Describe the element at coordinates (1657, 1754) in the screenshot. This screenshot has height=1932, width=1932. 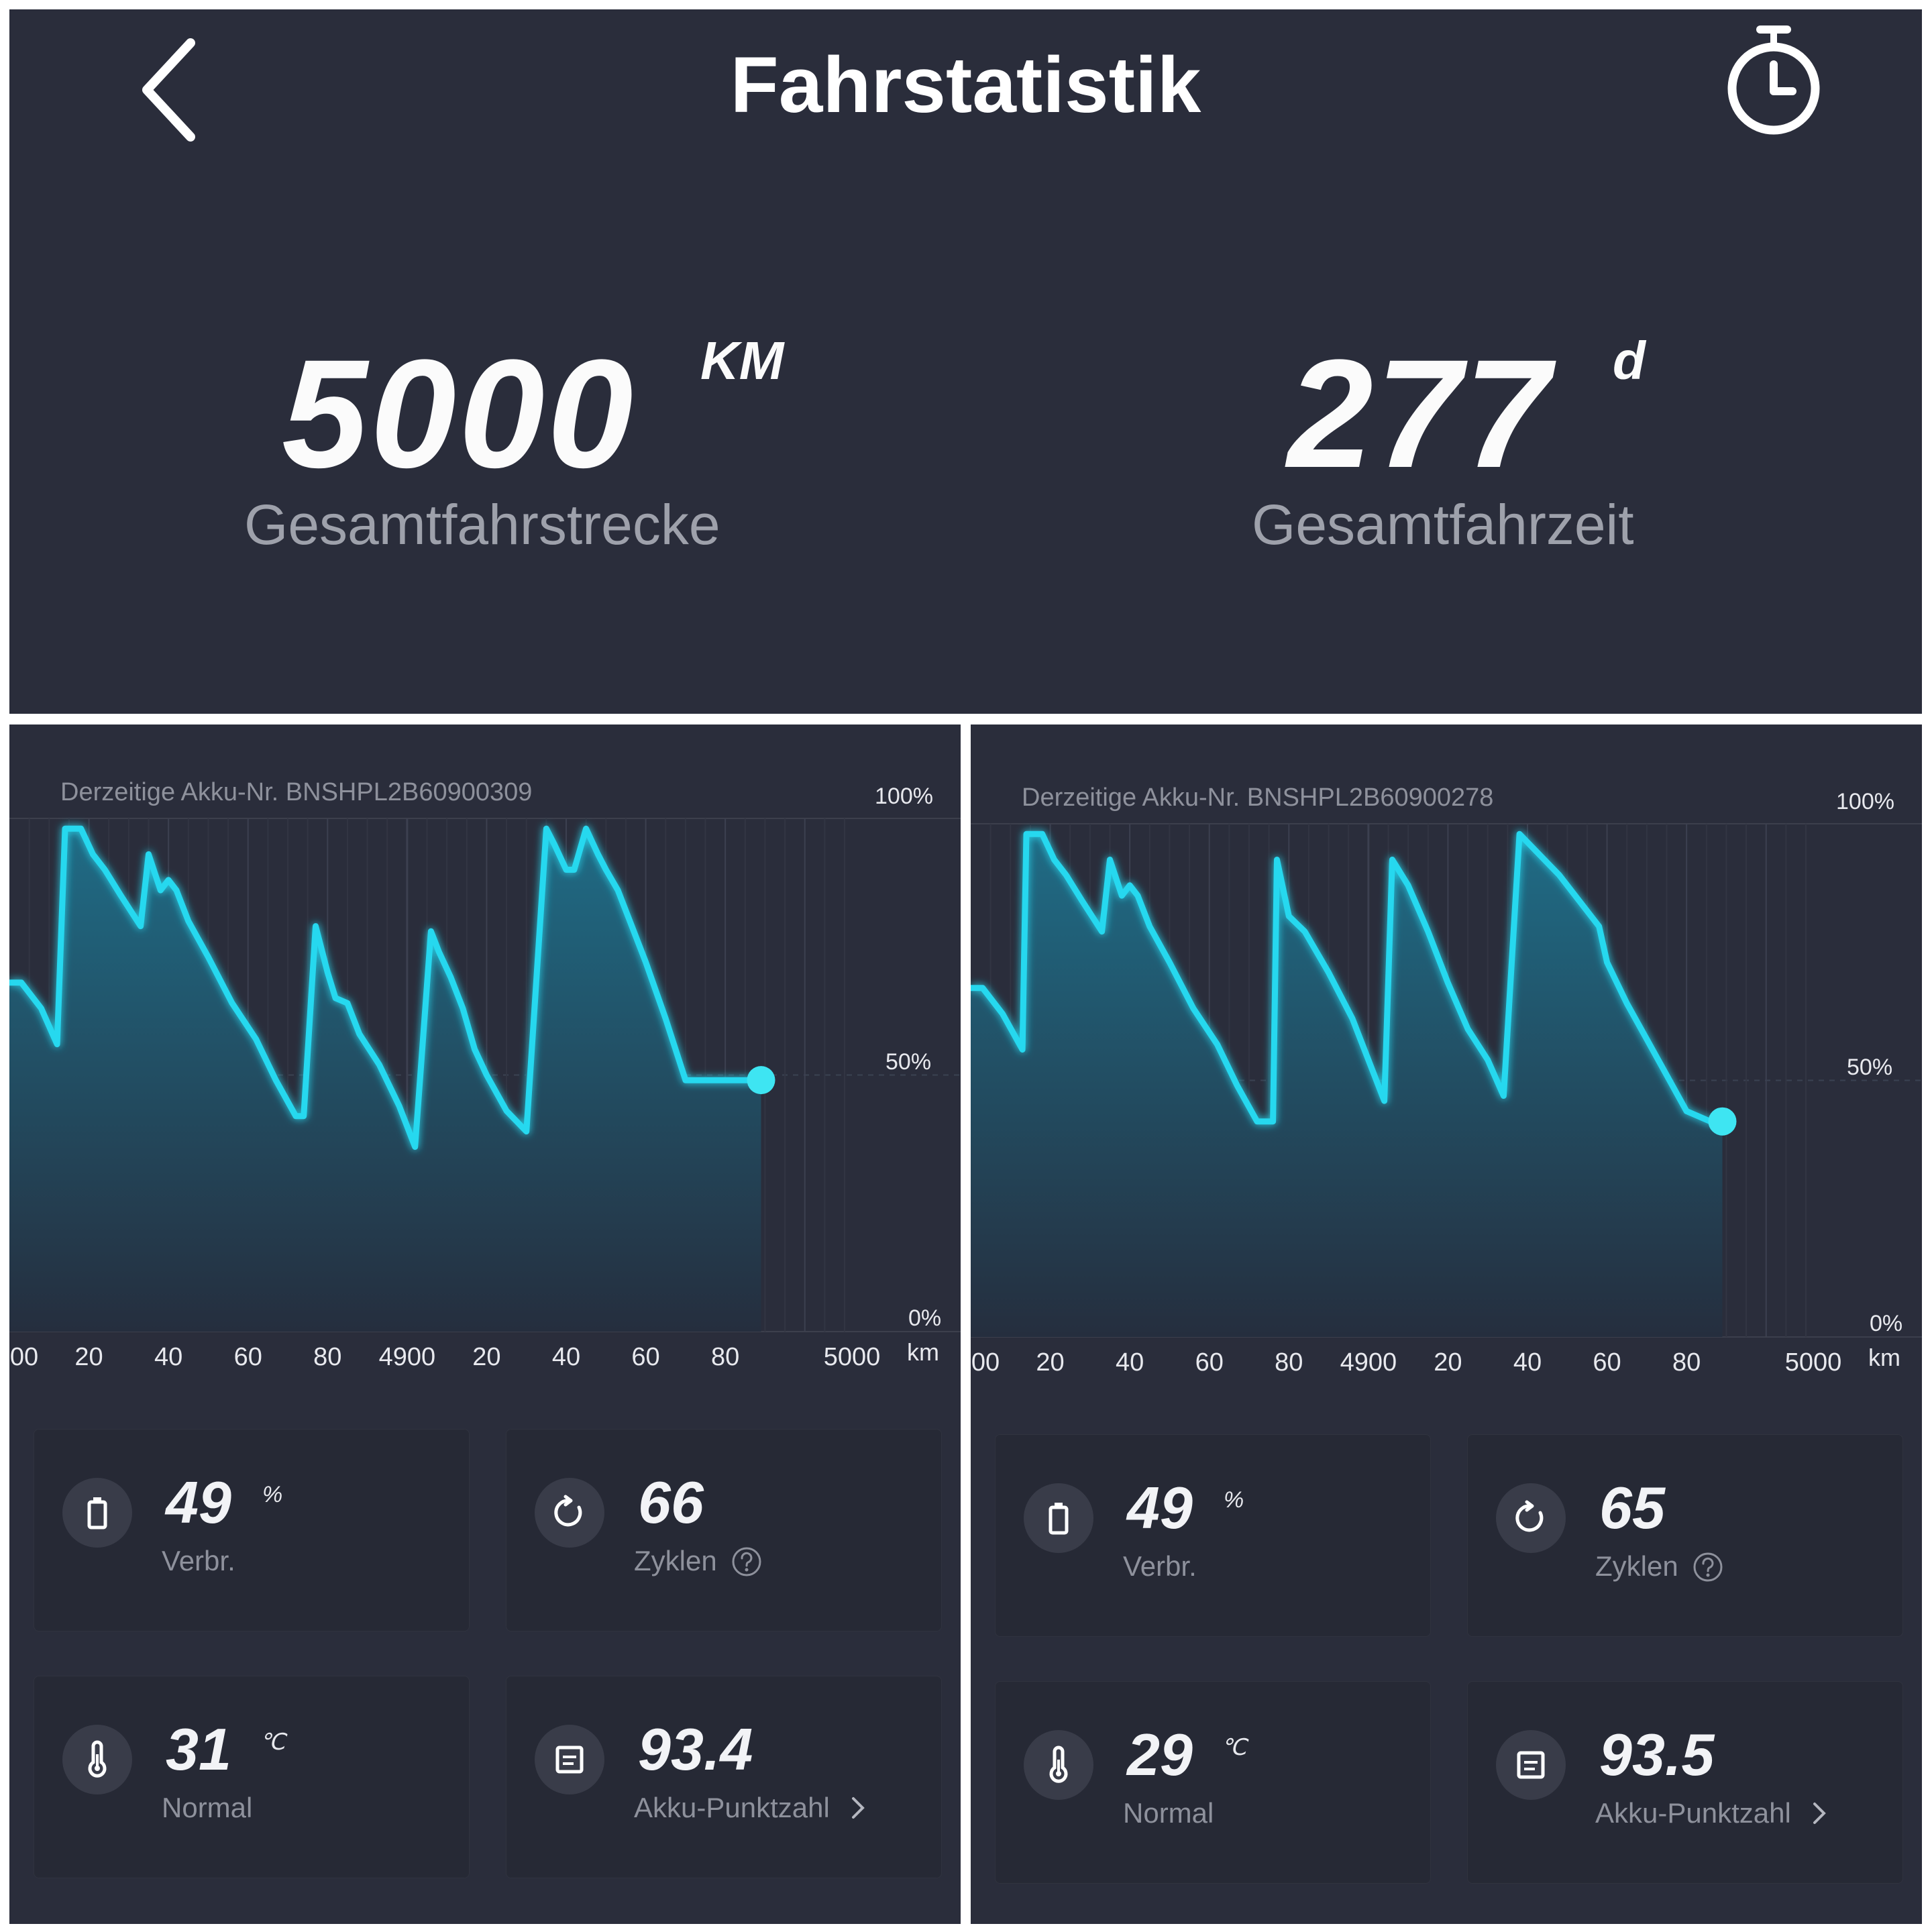
I see `battery-score-value: 93.5` at that location.